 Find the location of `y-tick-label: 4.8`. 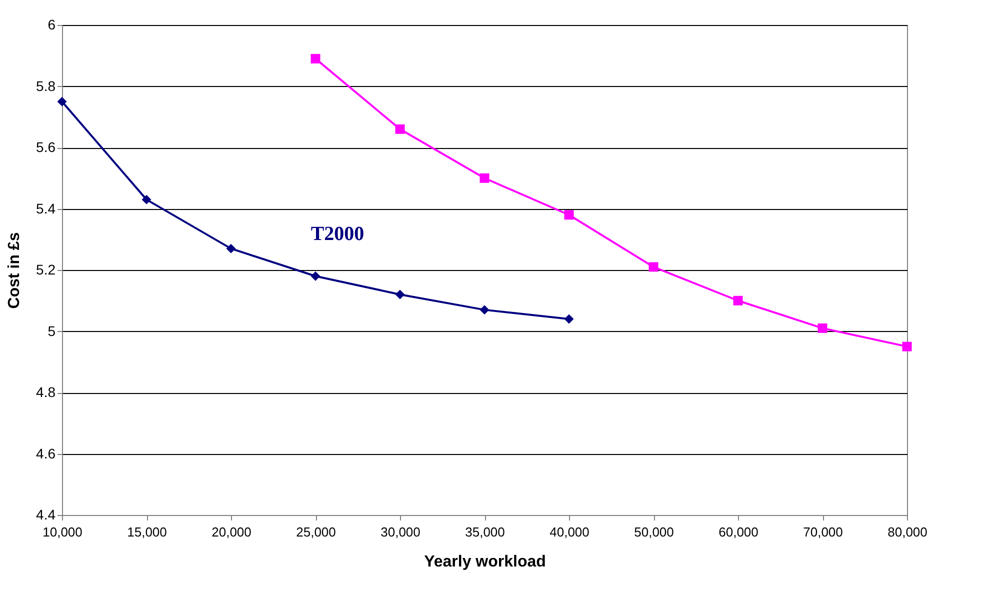

y-tick-label: 4.8 is located at coordinates (46, 392).